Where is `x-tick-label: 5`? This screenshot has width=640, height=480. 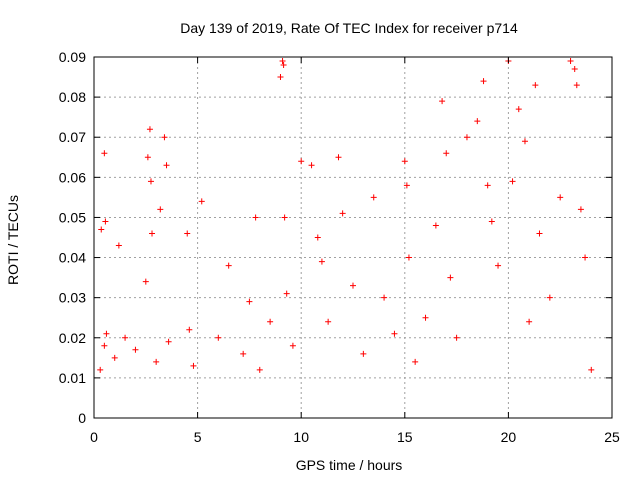 x-tick-label: 5 is located at coordinates (198, 437).